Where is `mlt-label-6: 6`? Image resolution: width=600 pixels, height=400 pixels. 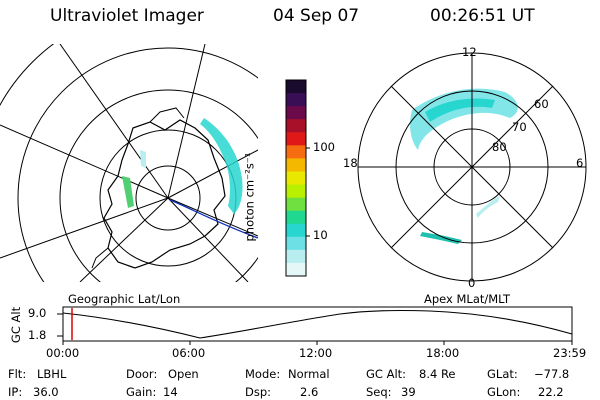
mlt-label-6: 6 is located at coordinates (580, 163).